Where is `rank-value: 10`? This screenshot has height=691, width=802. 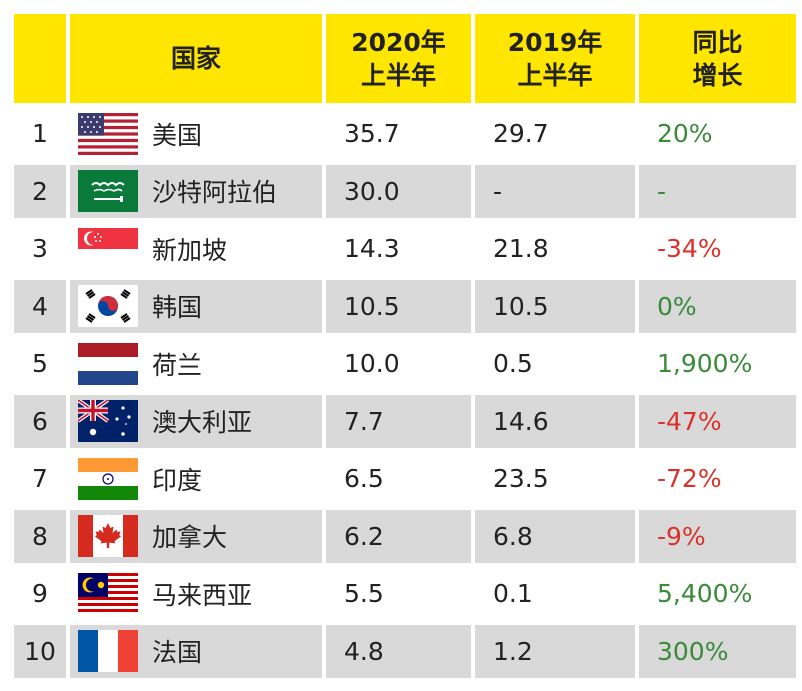 rank-value: 10 is located at coordinates (40, 651).